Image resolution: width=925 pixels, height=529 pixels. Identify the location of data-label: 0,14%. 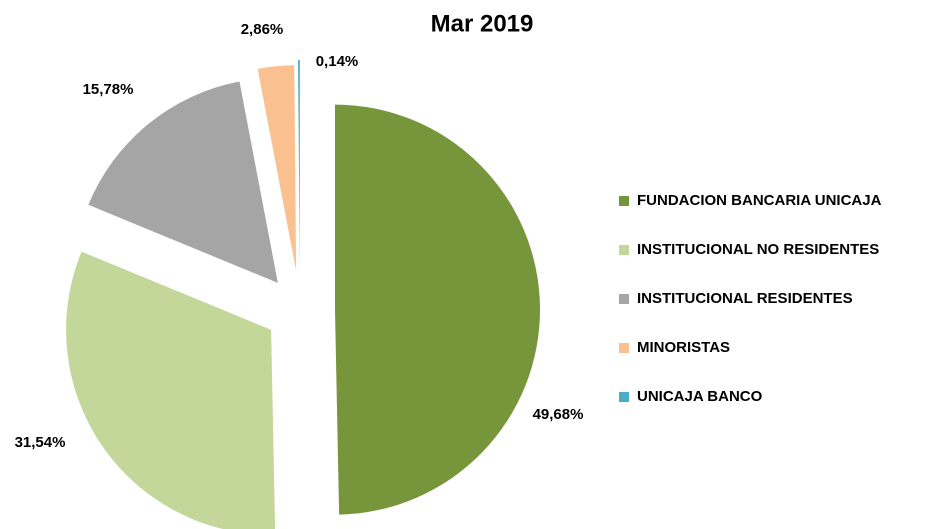
(337, 61).